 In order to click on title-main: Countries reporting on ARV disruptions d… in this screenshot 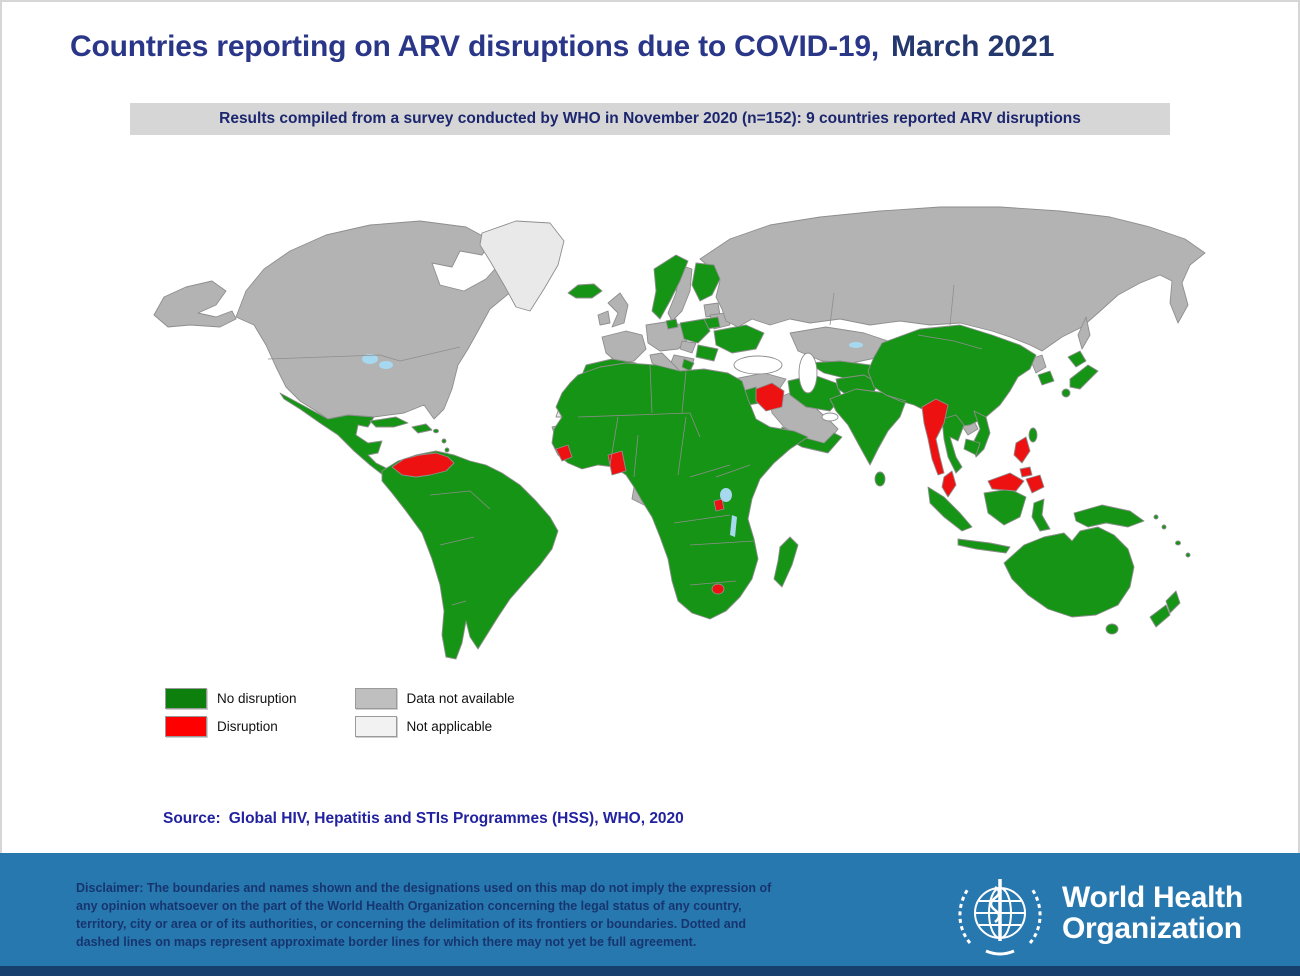, I will do `click(475, 46)`.